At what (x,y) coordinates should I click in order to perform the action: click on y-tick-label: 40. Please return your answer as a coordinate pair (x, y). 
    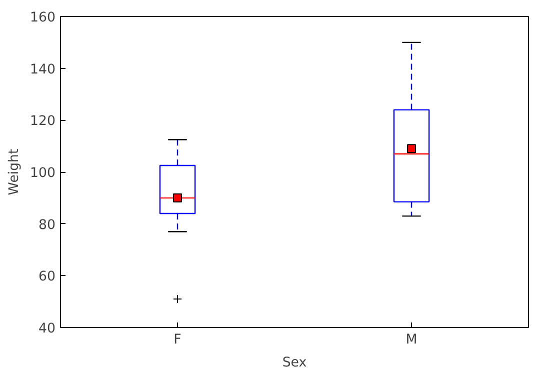
    Looking at the image, I should click on (47, 329).